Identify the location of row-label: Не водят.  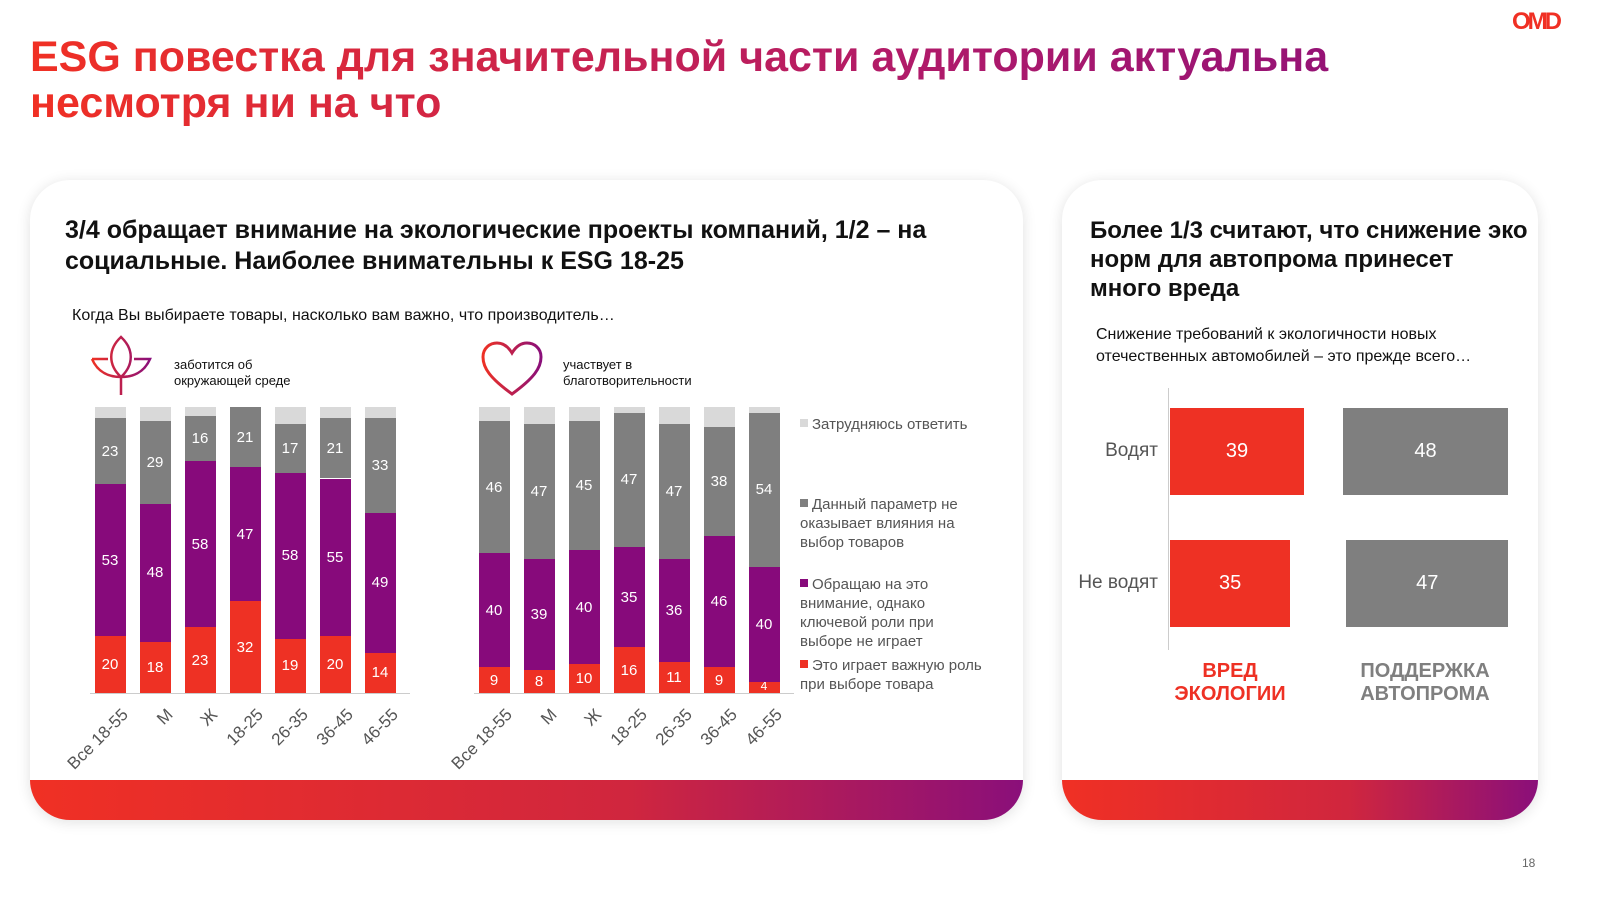
(1118, 582).